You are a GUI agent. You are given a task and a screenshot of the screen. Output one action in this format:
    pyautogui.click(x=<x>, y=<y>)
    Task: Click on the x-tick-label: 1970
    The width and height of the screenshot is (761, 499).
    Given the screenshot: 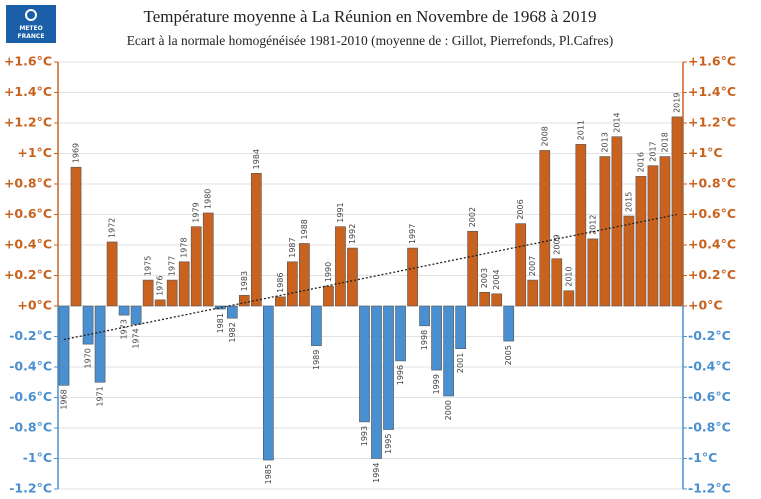 What is the action you would take?
    pyautogui.click(x=88, y=358)
    